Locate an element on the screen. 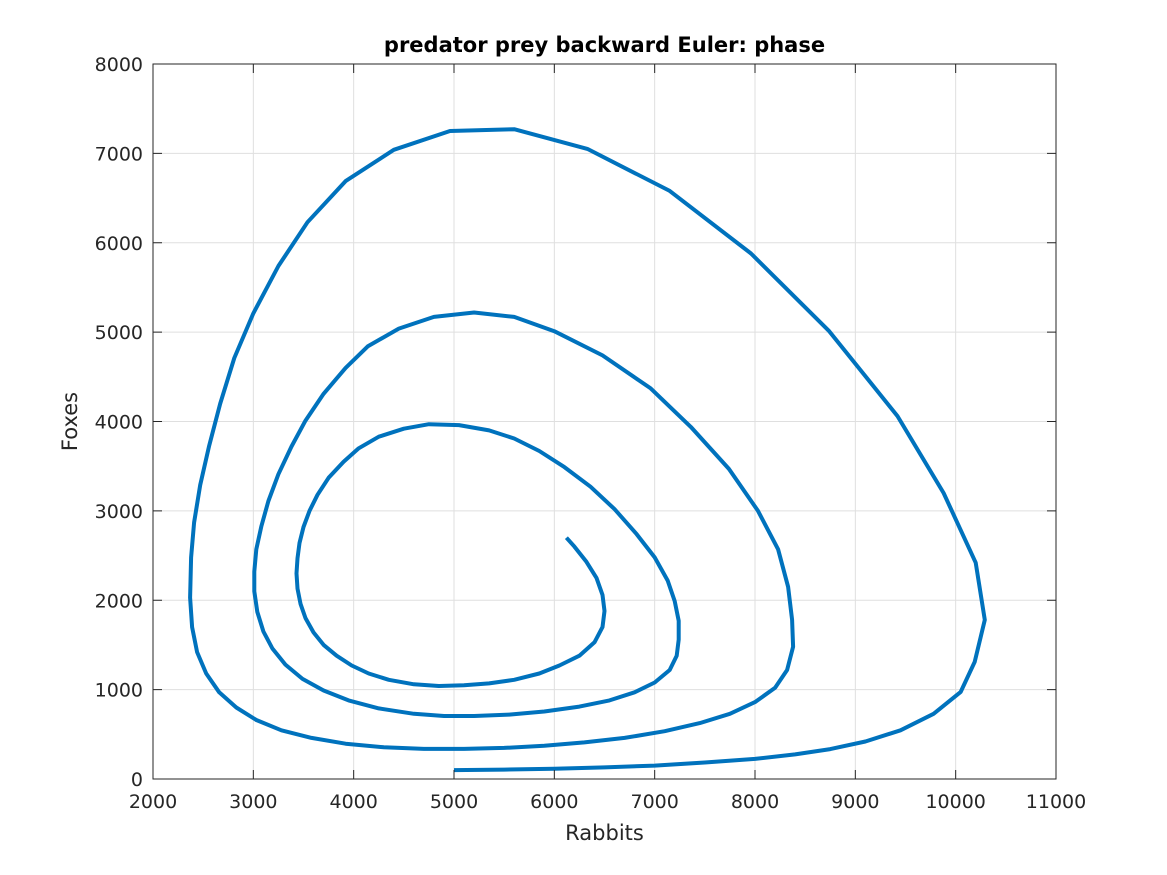 This screenshot has height=875, width=1167. y-tick-label: 8000 is located at coordinates (119, 65).